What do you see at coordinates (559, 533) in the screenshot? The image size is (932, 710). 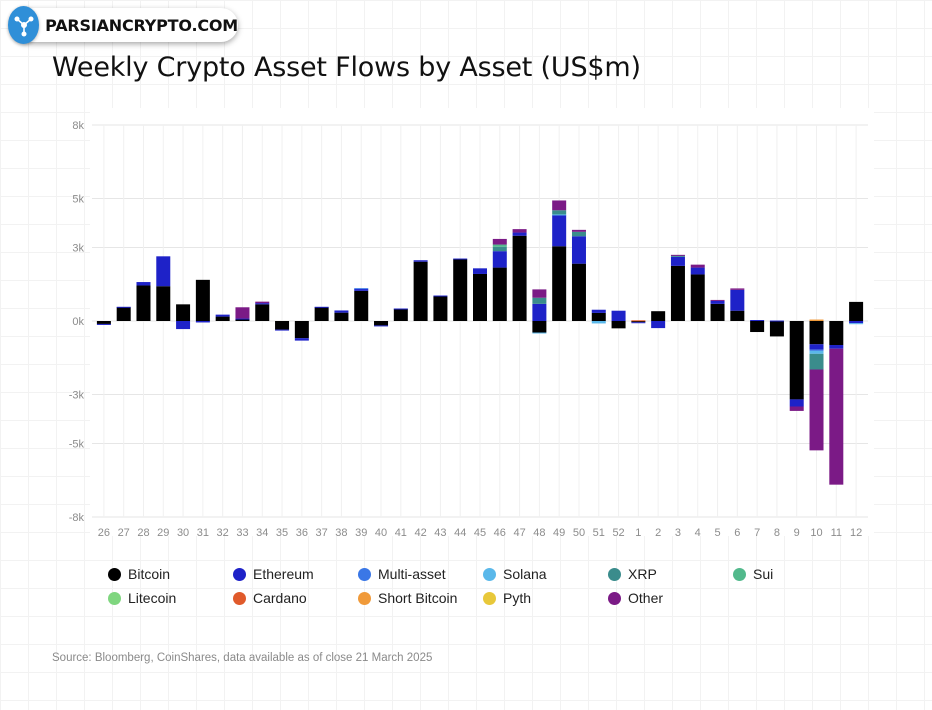 I see `x-tick-label: 49` at bounding box center [559, 533].